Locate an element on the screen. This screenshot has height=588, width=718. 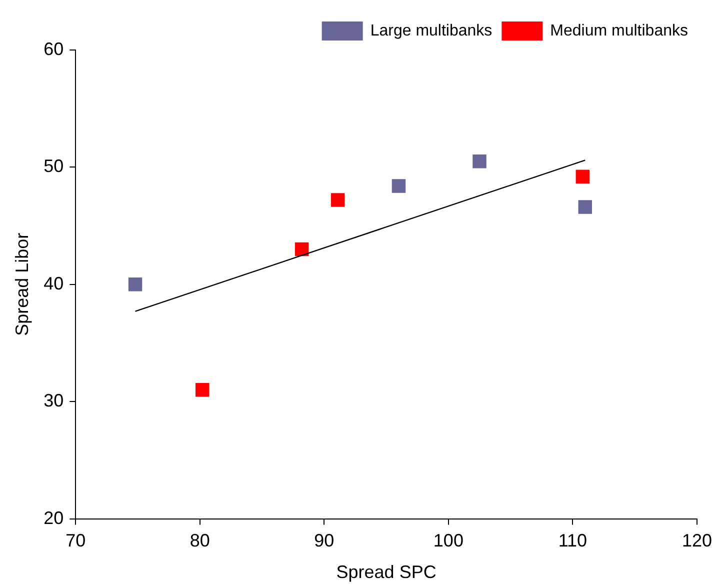
y-tick-label: 40 is located at coordinates (54, 283).